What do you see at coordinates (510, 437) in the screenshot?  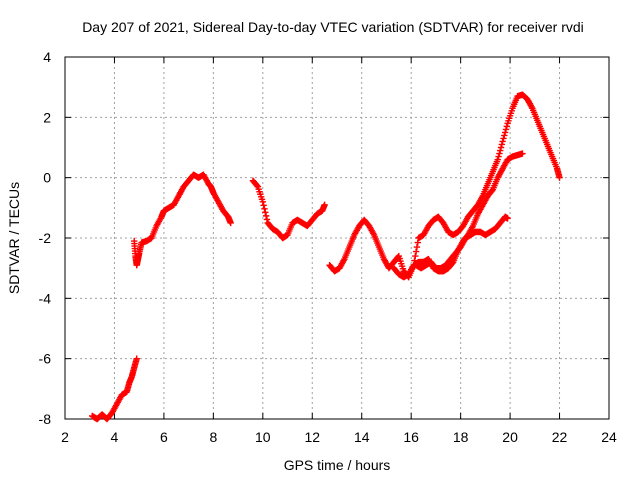 I see `x-tick-label: 20` at bounding box center [510, 437].